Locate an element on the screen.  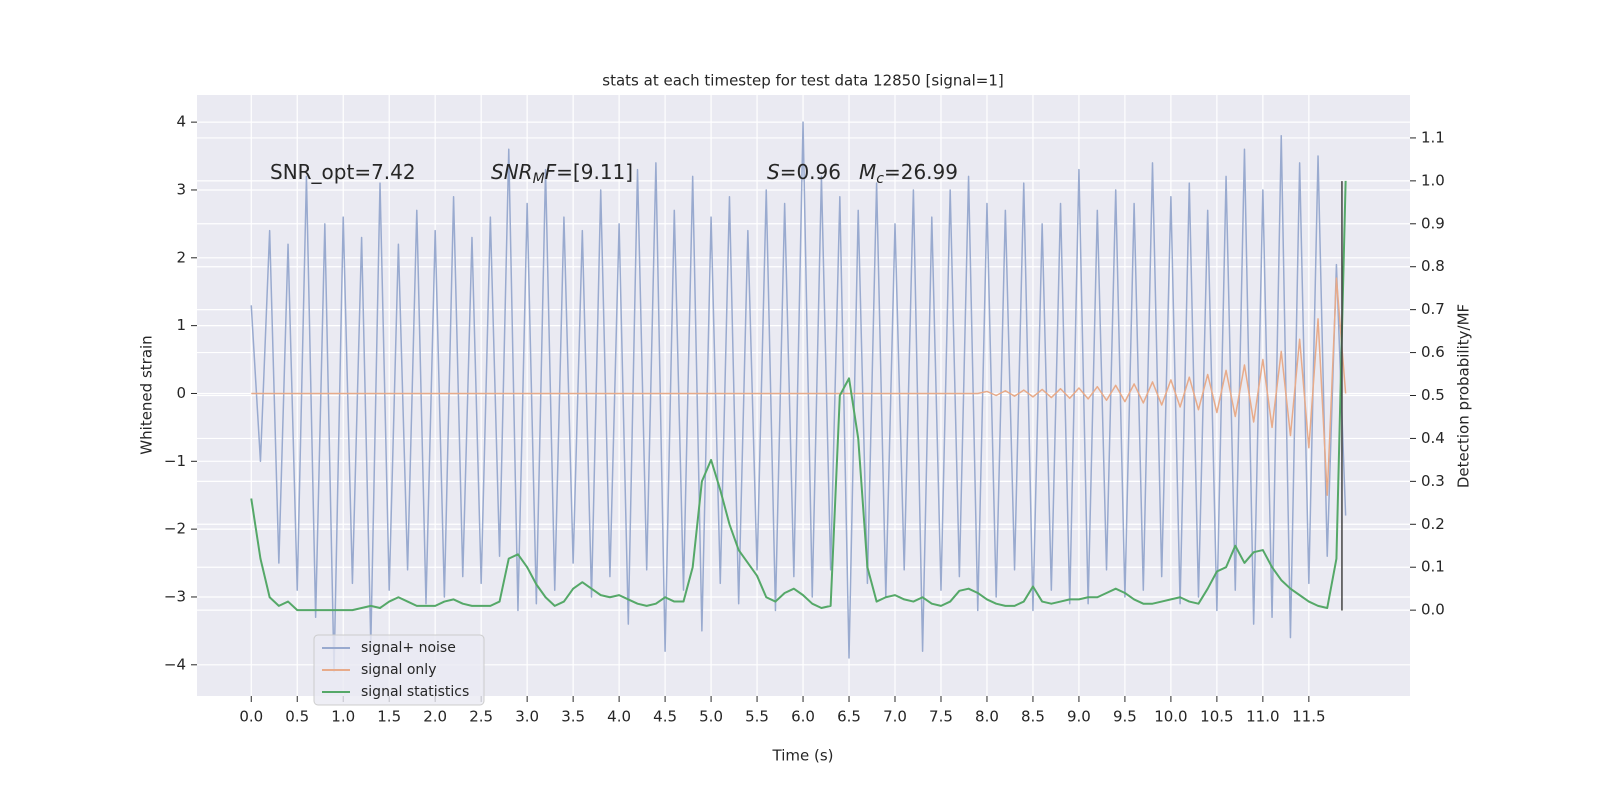
legend-label: signal only is located at coordinates (398, 670).